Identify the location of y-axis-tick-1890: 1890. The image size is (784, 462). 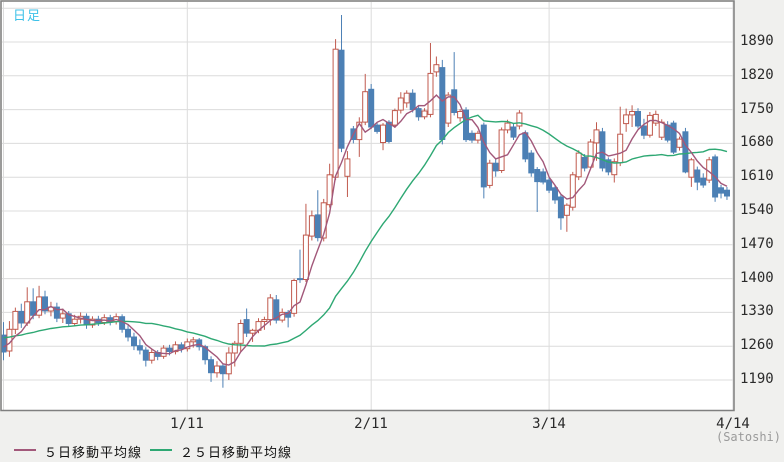
(757, 41).